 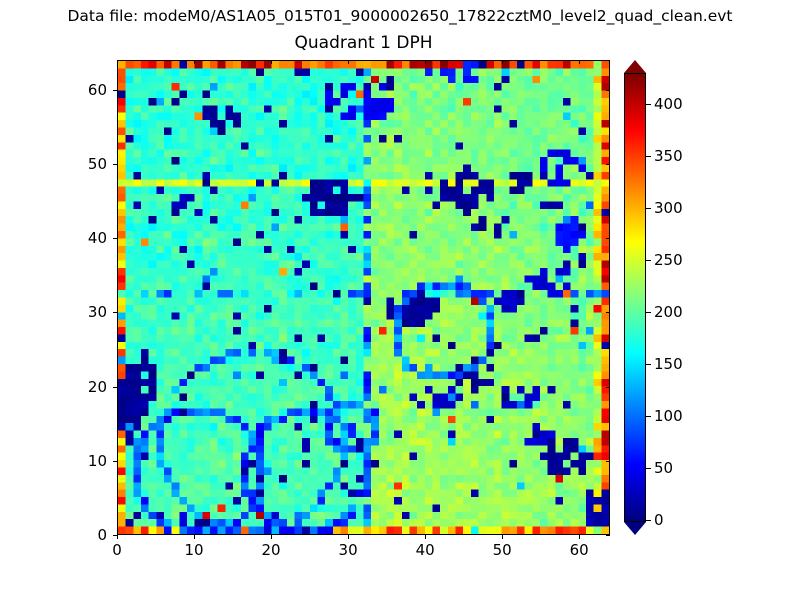 I want to click on x-tick-label: 50, so click(x=502, y=550).